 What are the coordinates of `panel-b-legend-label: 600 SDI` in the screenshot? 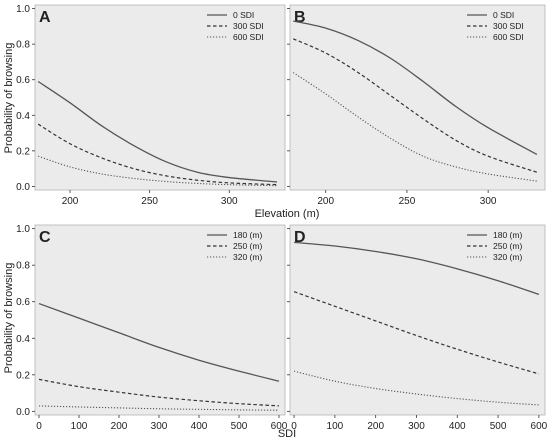 It's located at (508, 37).